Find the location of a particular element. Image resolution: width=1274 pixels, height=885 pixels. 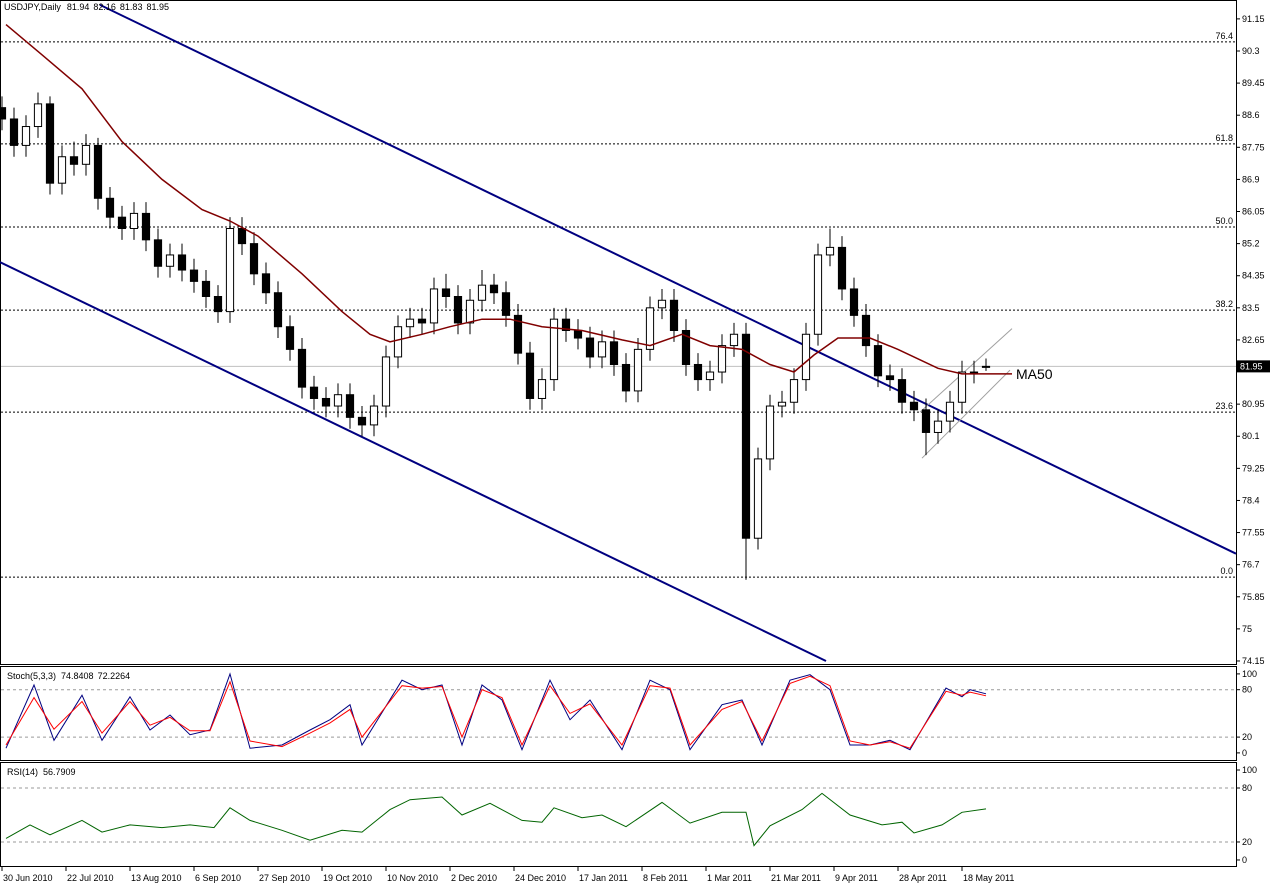

y-tick-label: 82.65 is located at coordinates (1253, 340).